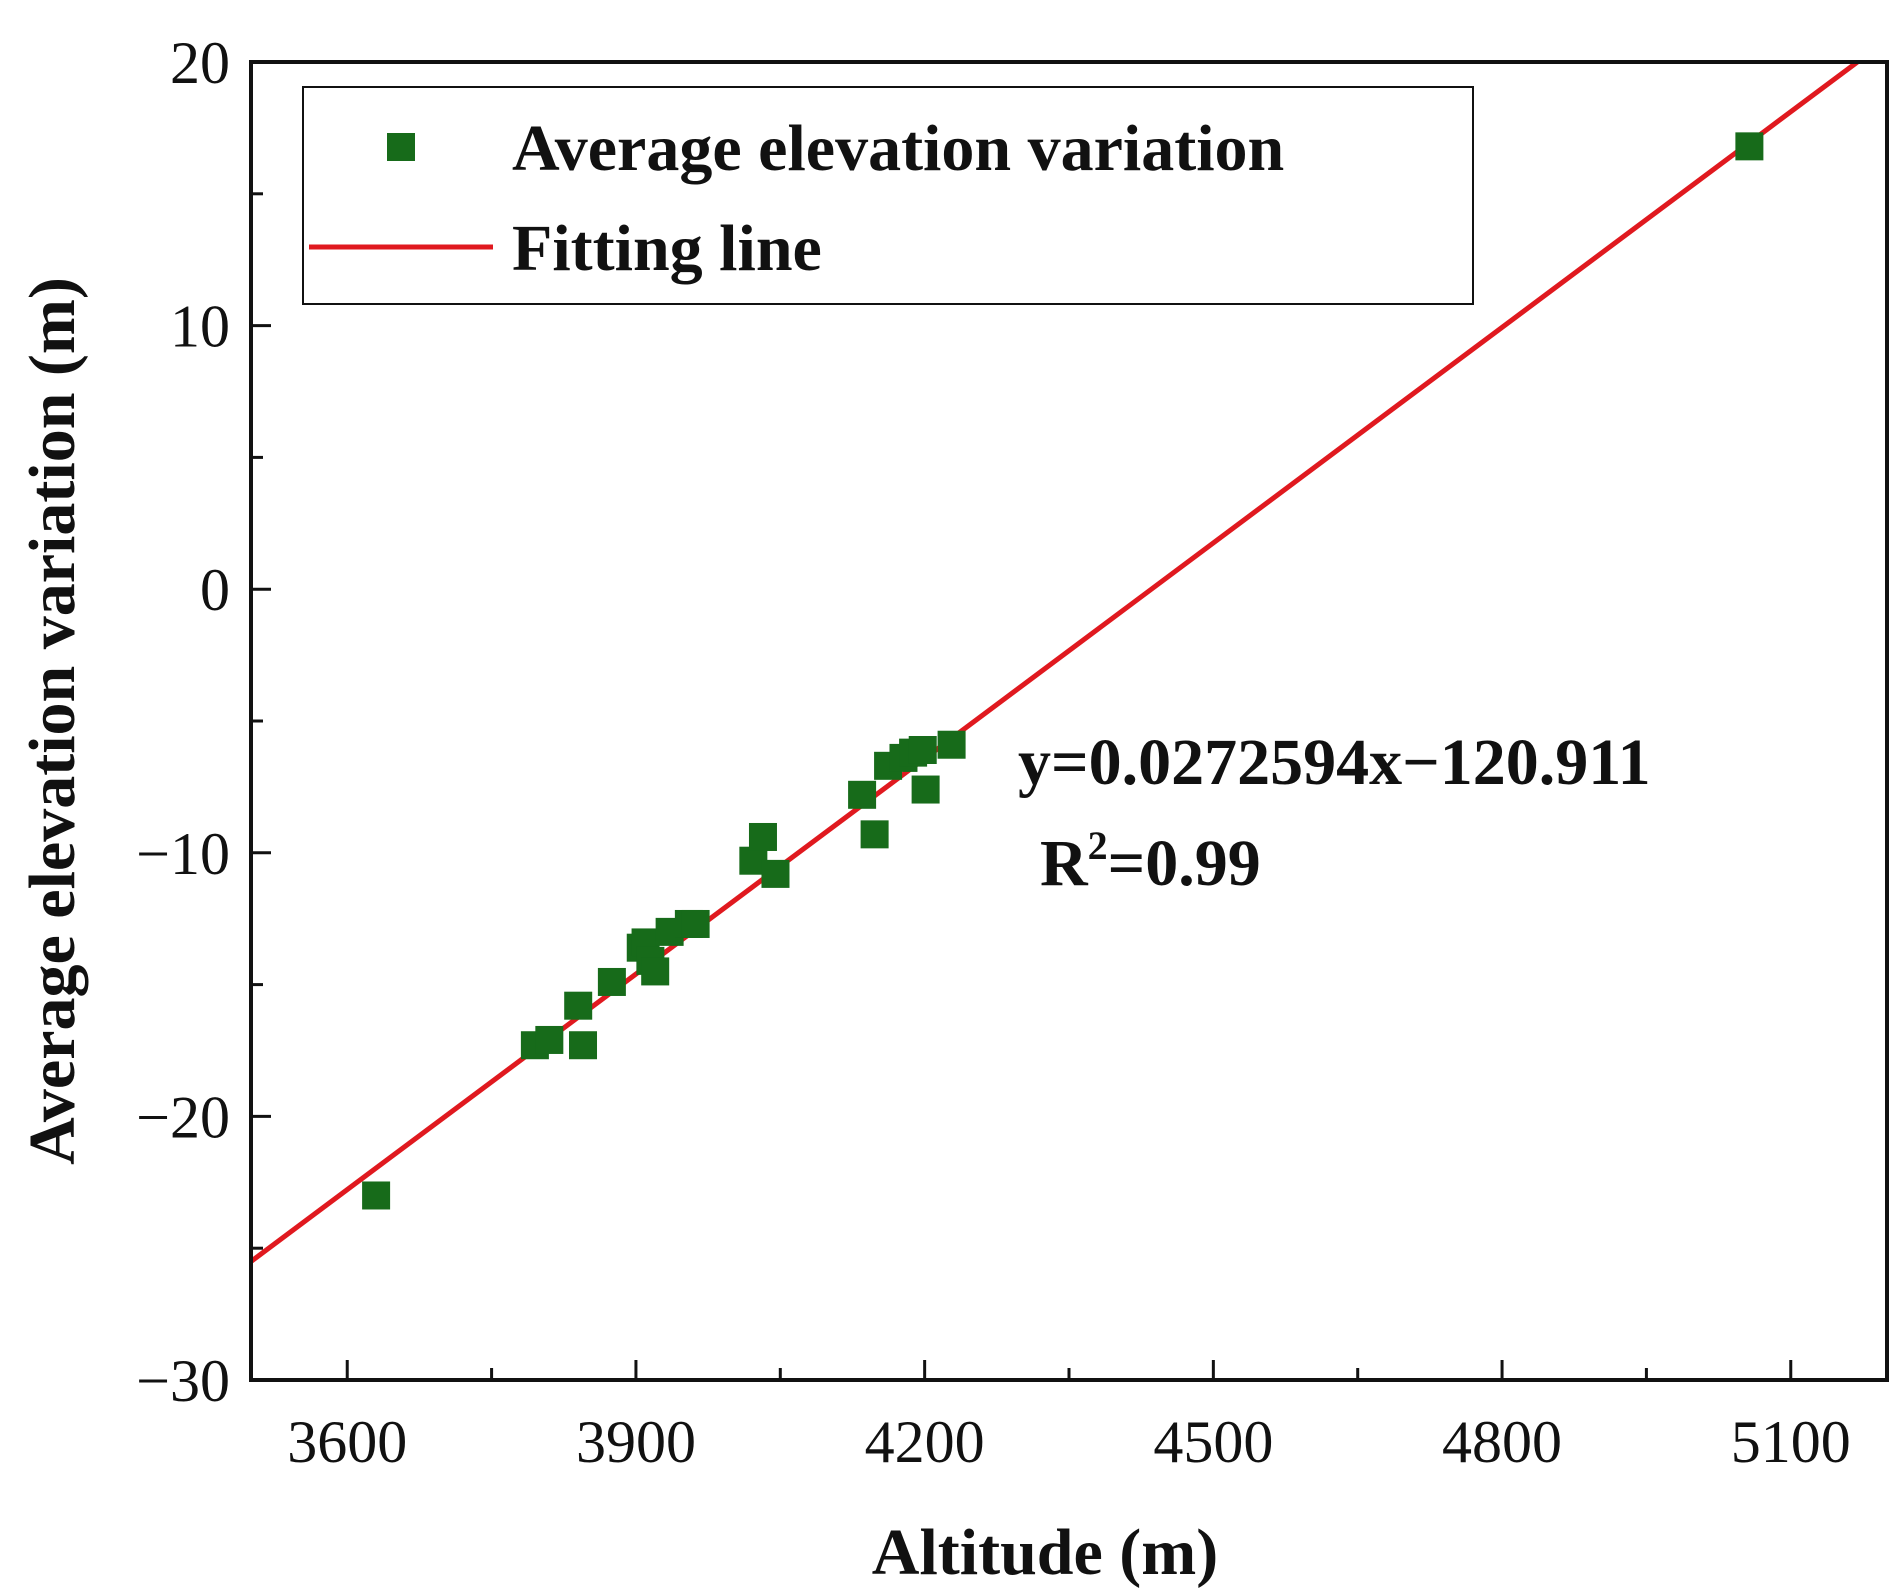 The width and height of the screenshot is (1903, 1589). What do you see at coordinates (1098, 845) in the screenshot?
I see `r-squared-exponent: 2` at bounding box center [1098, 845].